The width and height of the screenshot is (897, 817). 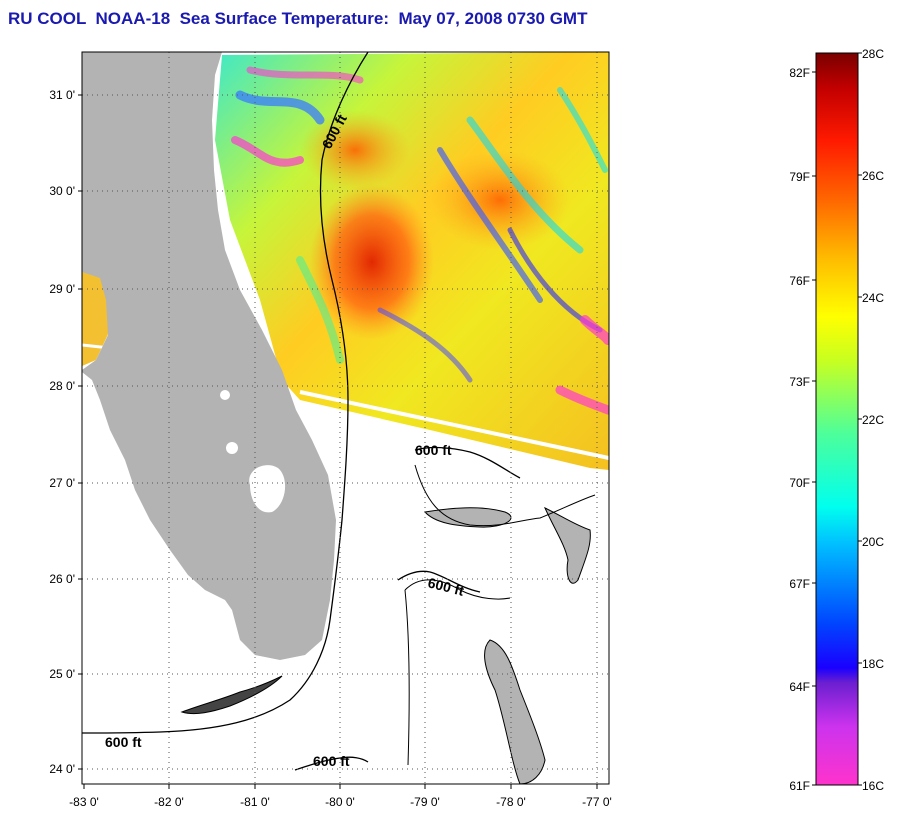 What do you see at coordinates (62, 191) in the screenshot?
I see `lat-tick-label: 30 0'` at bounding box center [62, 191].